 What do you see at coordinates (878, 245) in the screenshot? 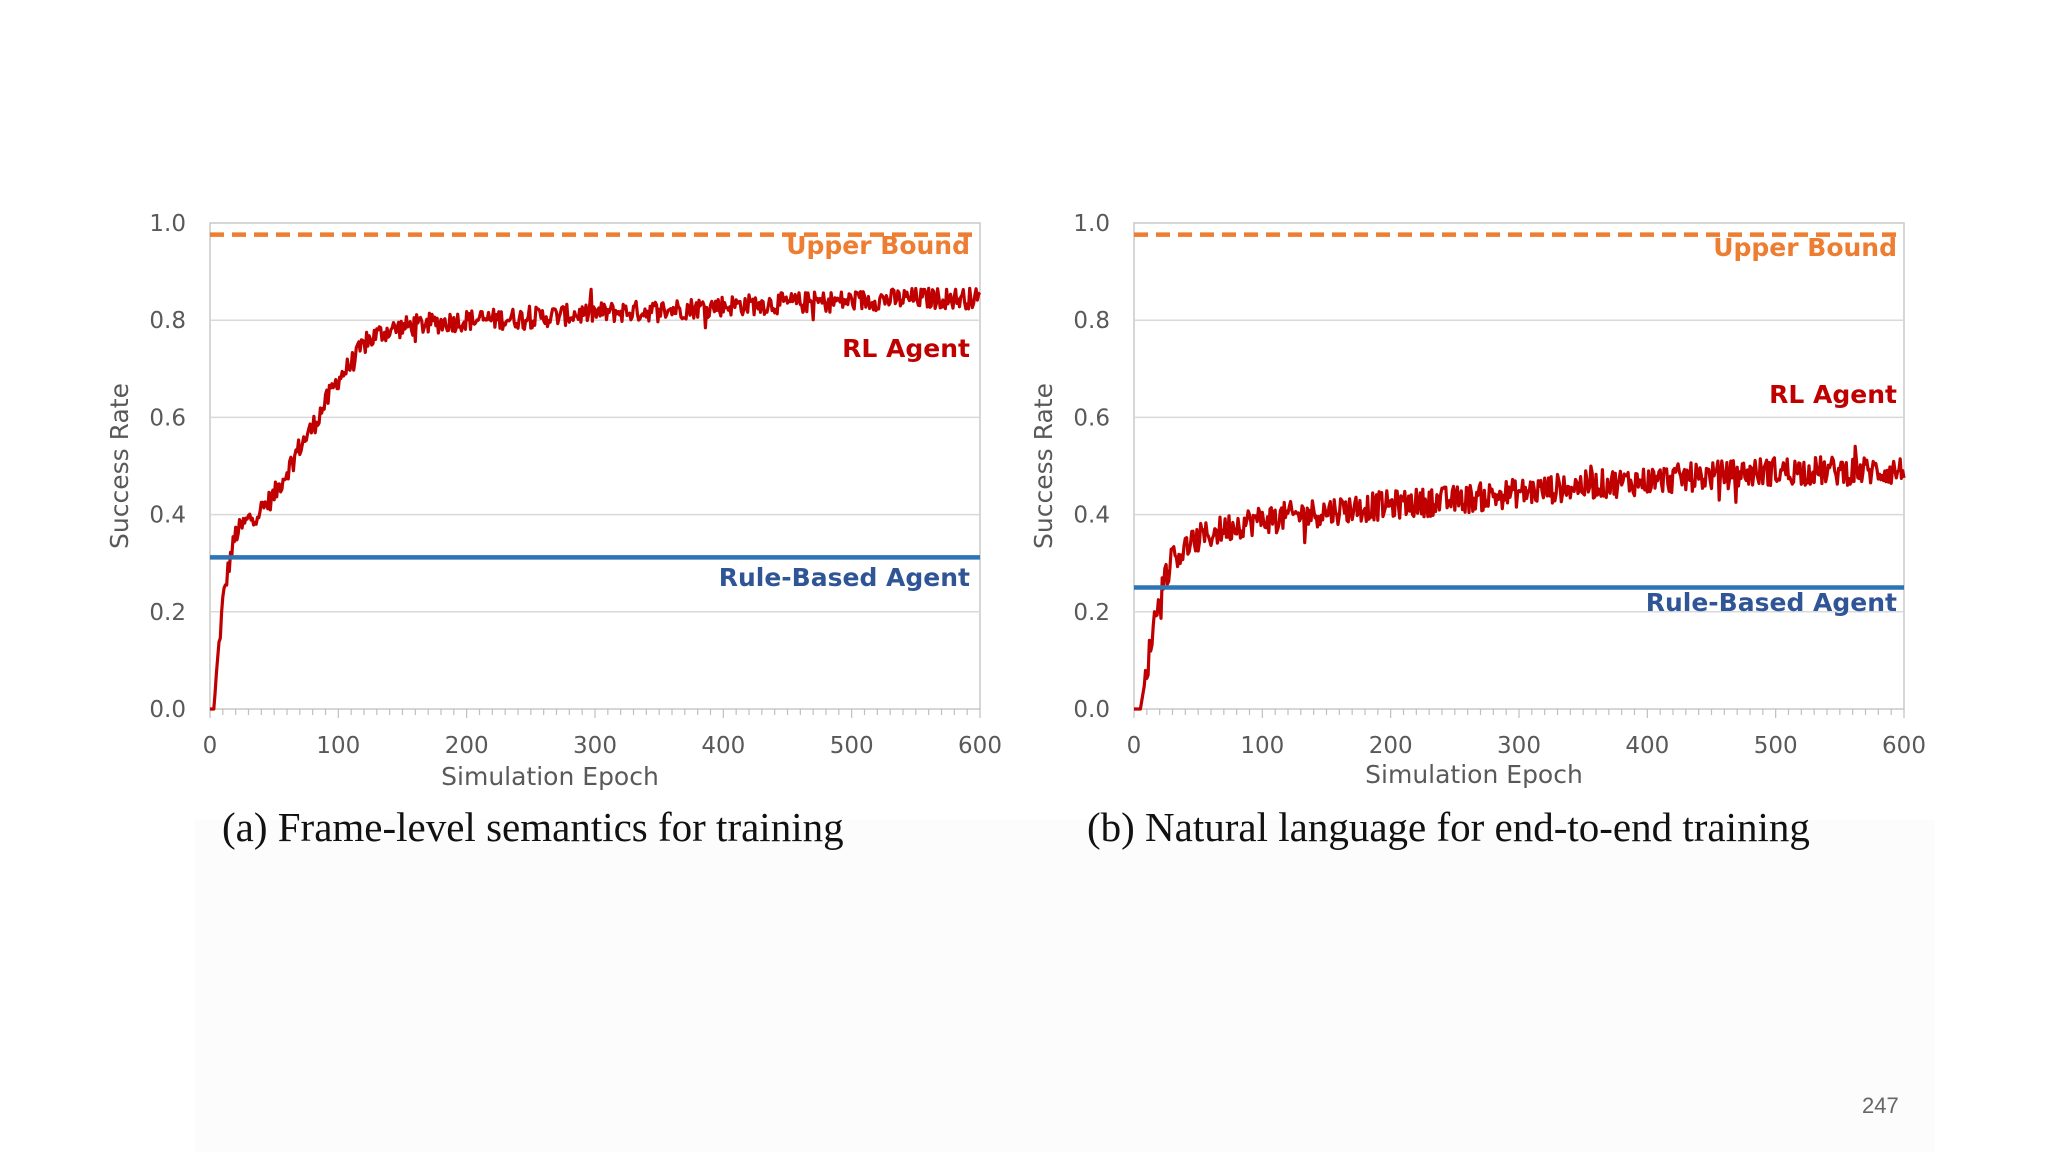
I see `chart-a-upper-bound-label: Upper Bound` at bounding box center [878, 245].